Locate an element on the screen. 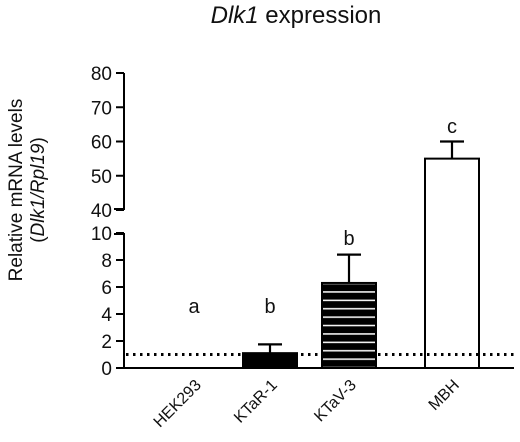  bar-mbh is located at coordinates (452, 263).